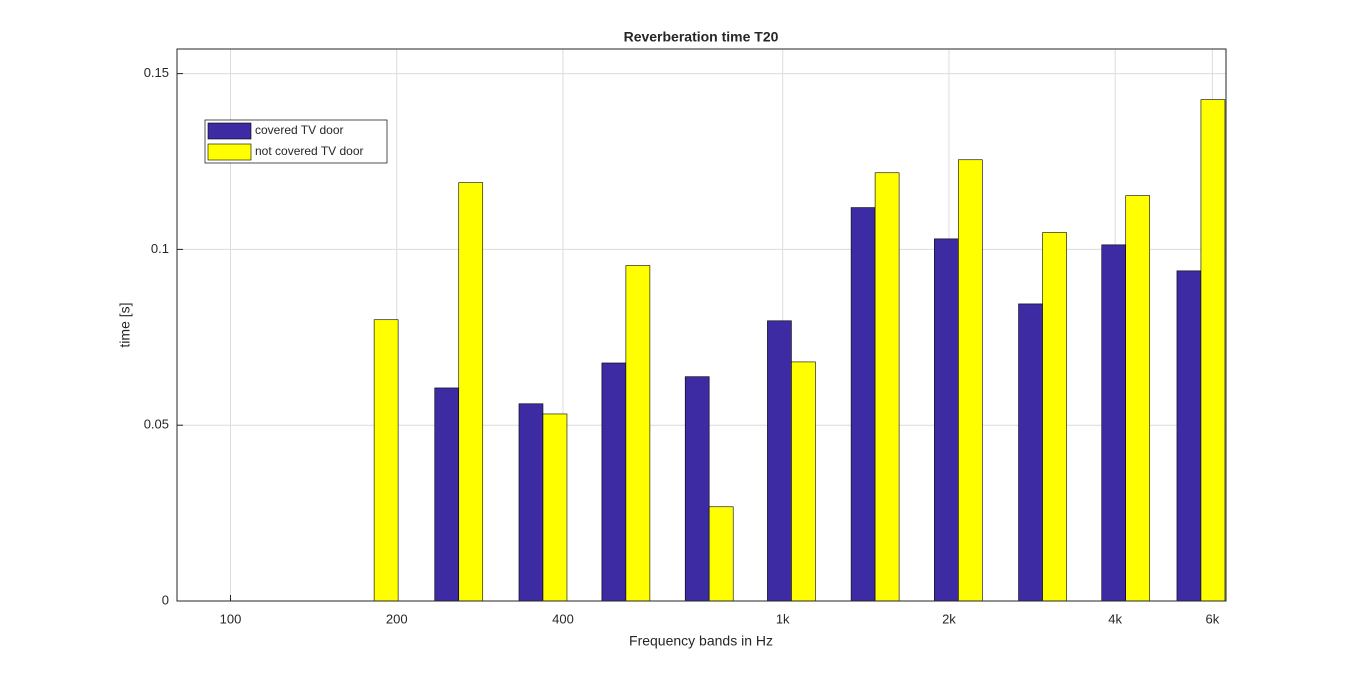  I want to click on y-tick-label: 0.1, so click(160, 248).